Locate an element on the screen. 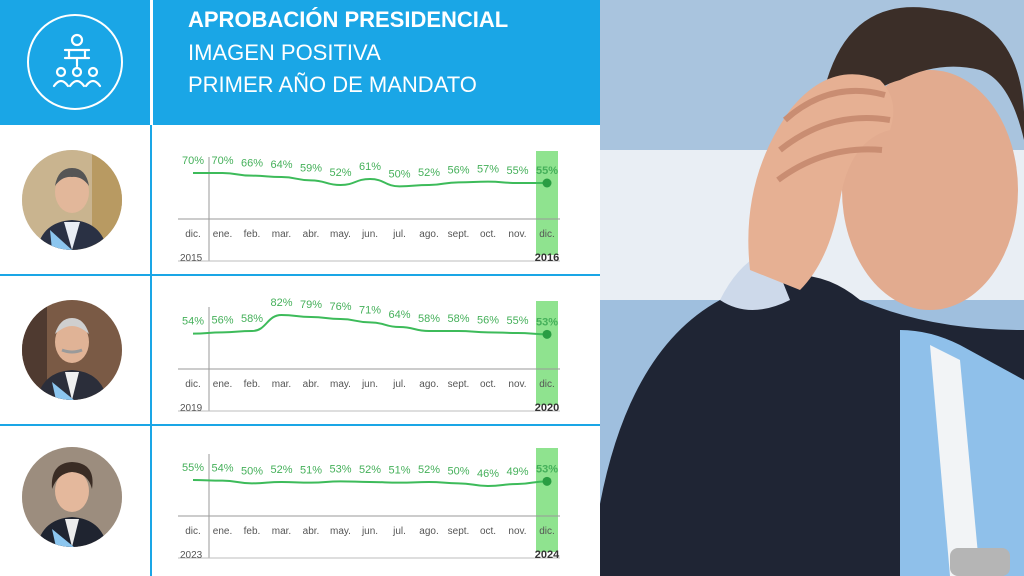 Image resolution: width=1024 pixels, height=576 pixels. end-year-label: 2016 is located at coordinates (547, 258).